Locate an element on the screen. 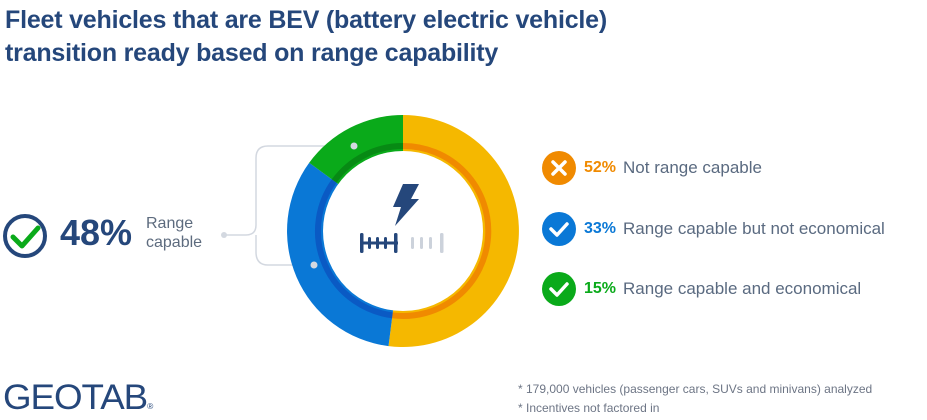  donut-segments is located at coordinates (403, 231).